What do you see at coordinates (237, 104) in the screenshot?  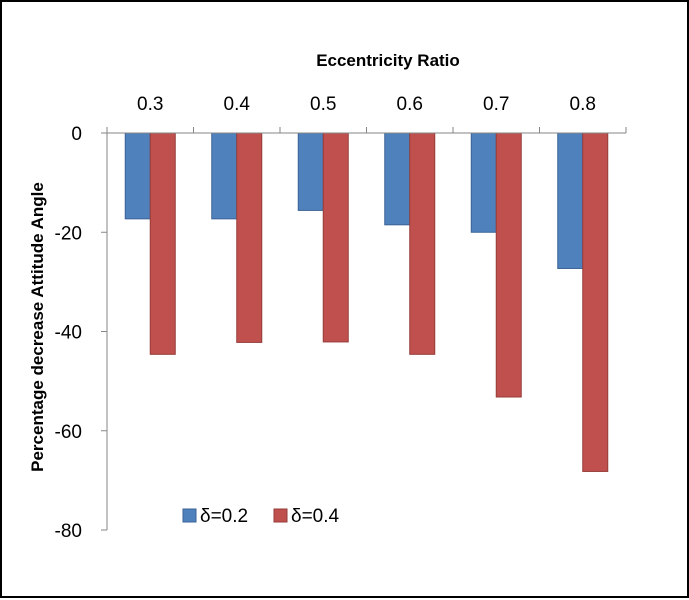 I see `x-tick-label: 0.4` at bounding box center [237, 104].